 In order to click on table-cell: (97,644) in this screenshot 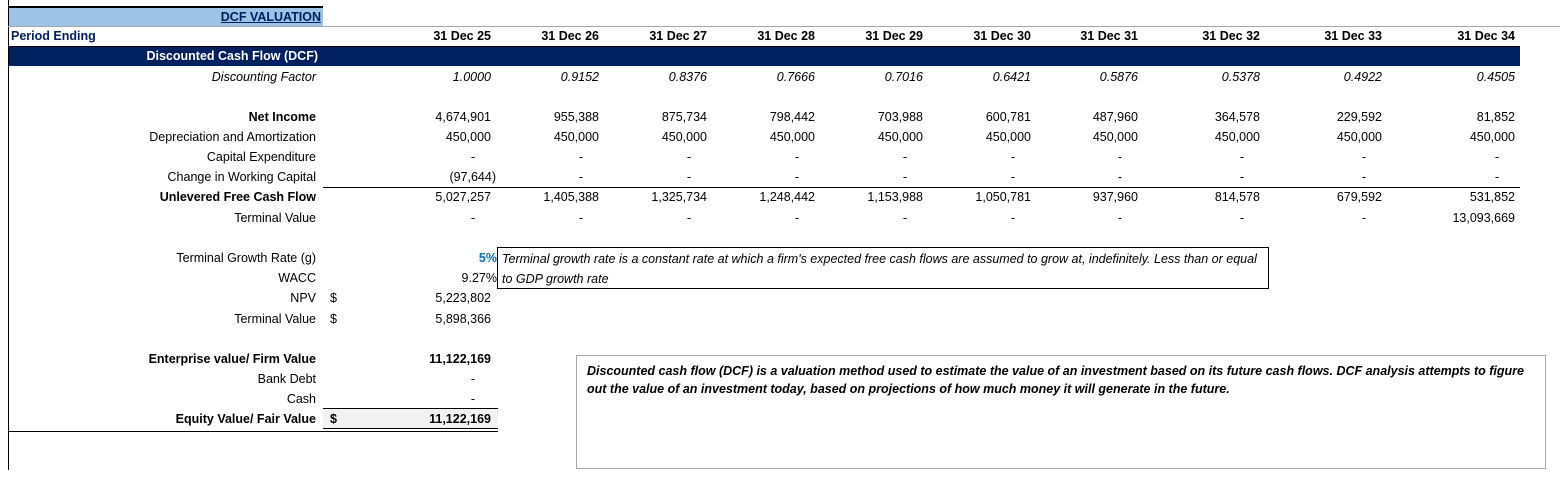, I will do `click(472, 177)`.